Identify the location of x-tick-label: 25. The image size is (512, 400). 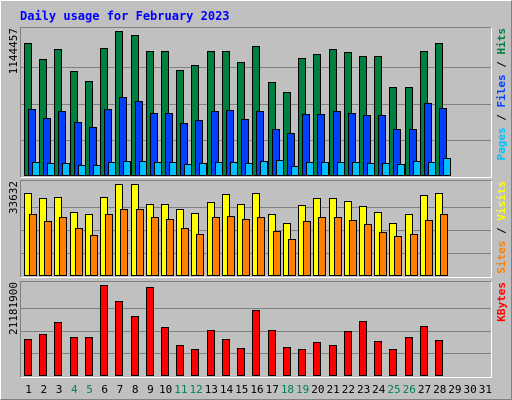
(393, 389).